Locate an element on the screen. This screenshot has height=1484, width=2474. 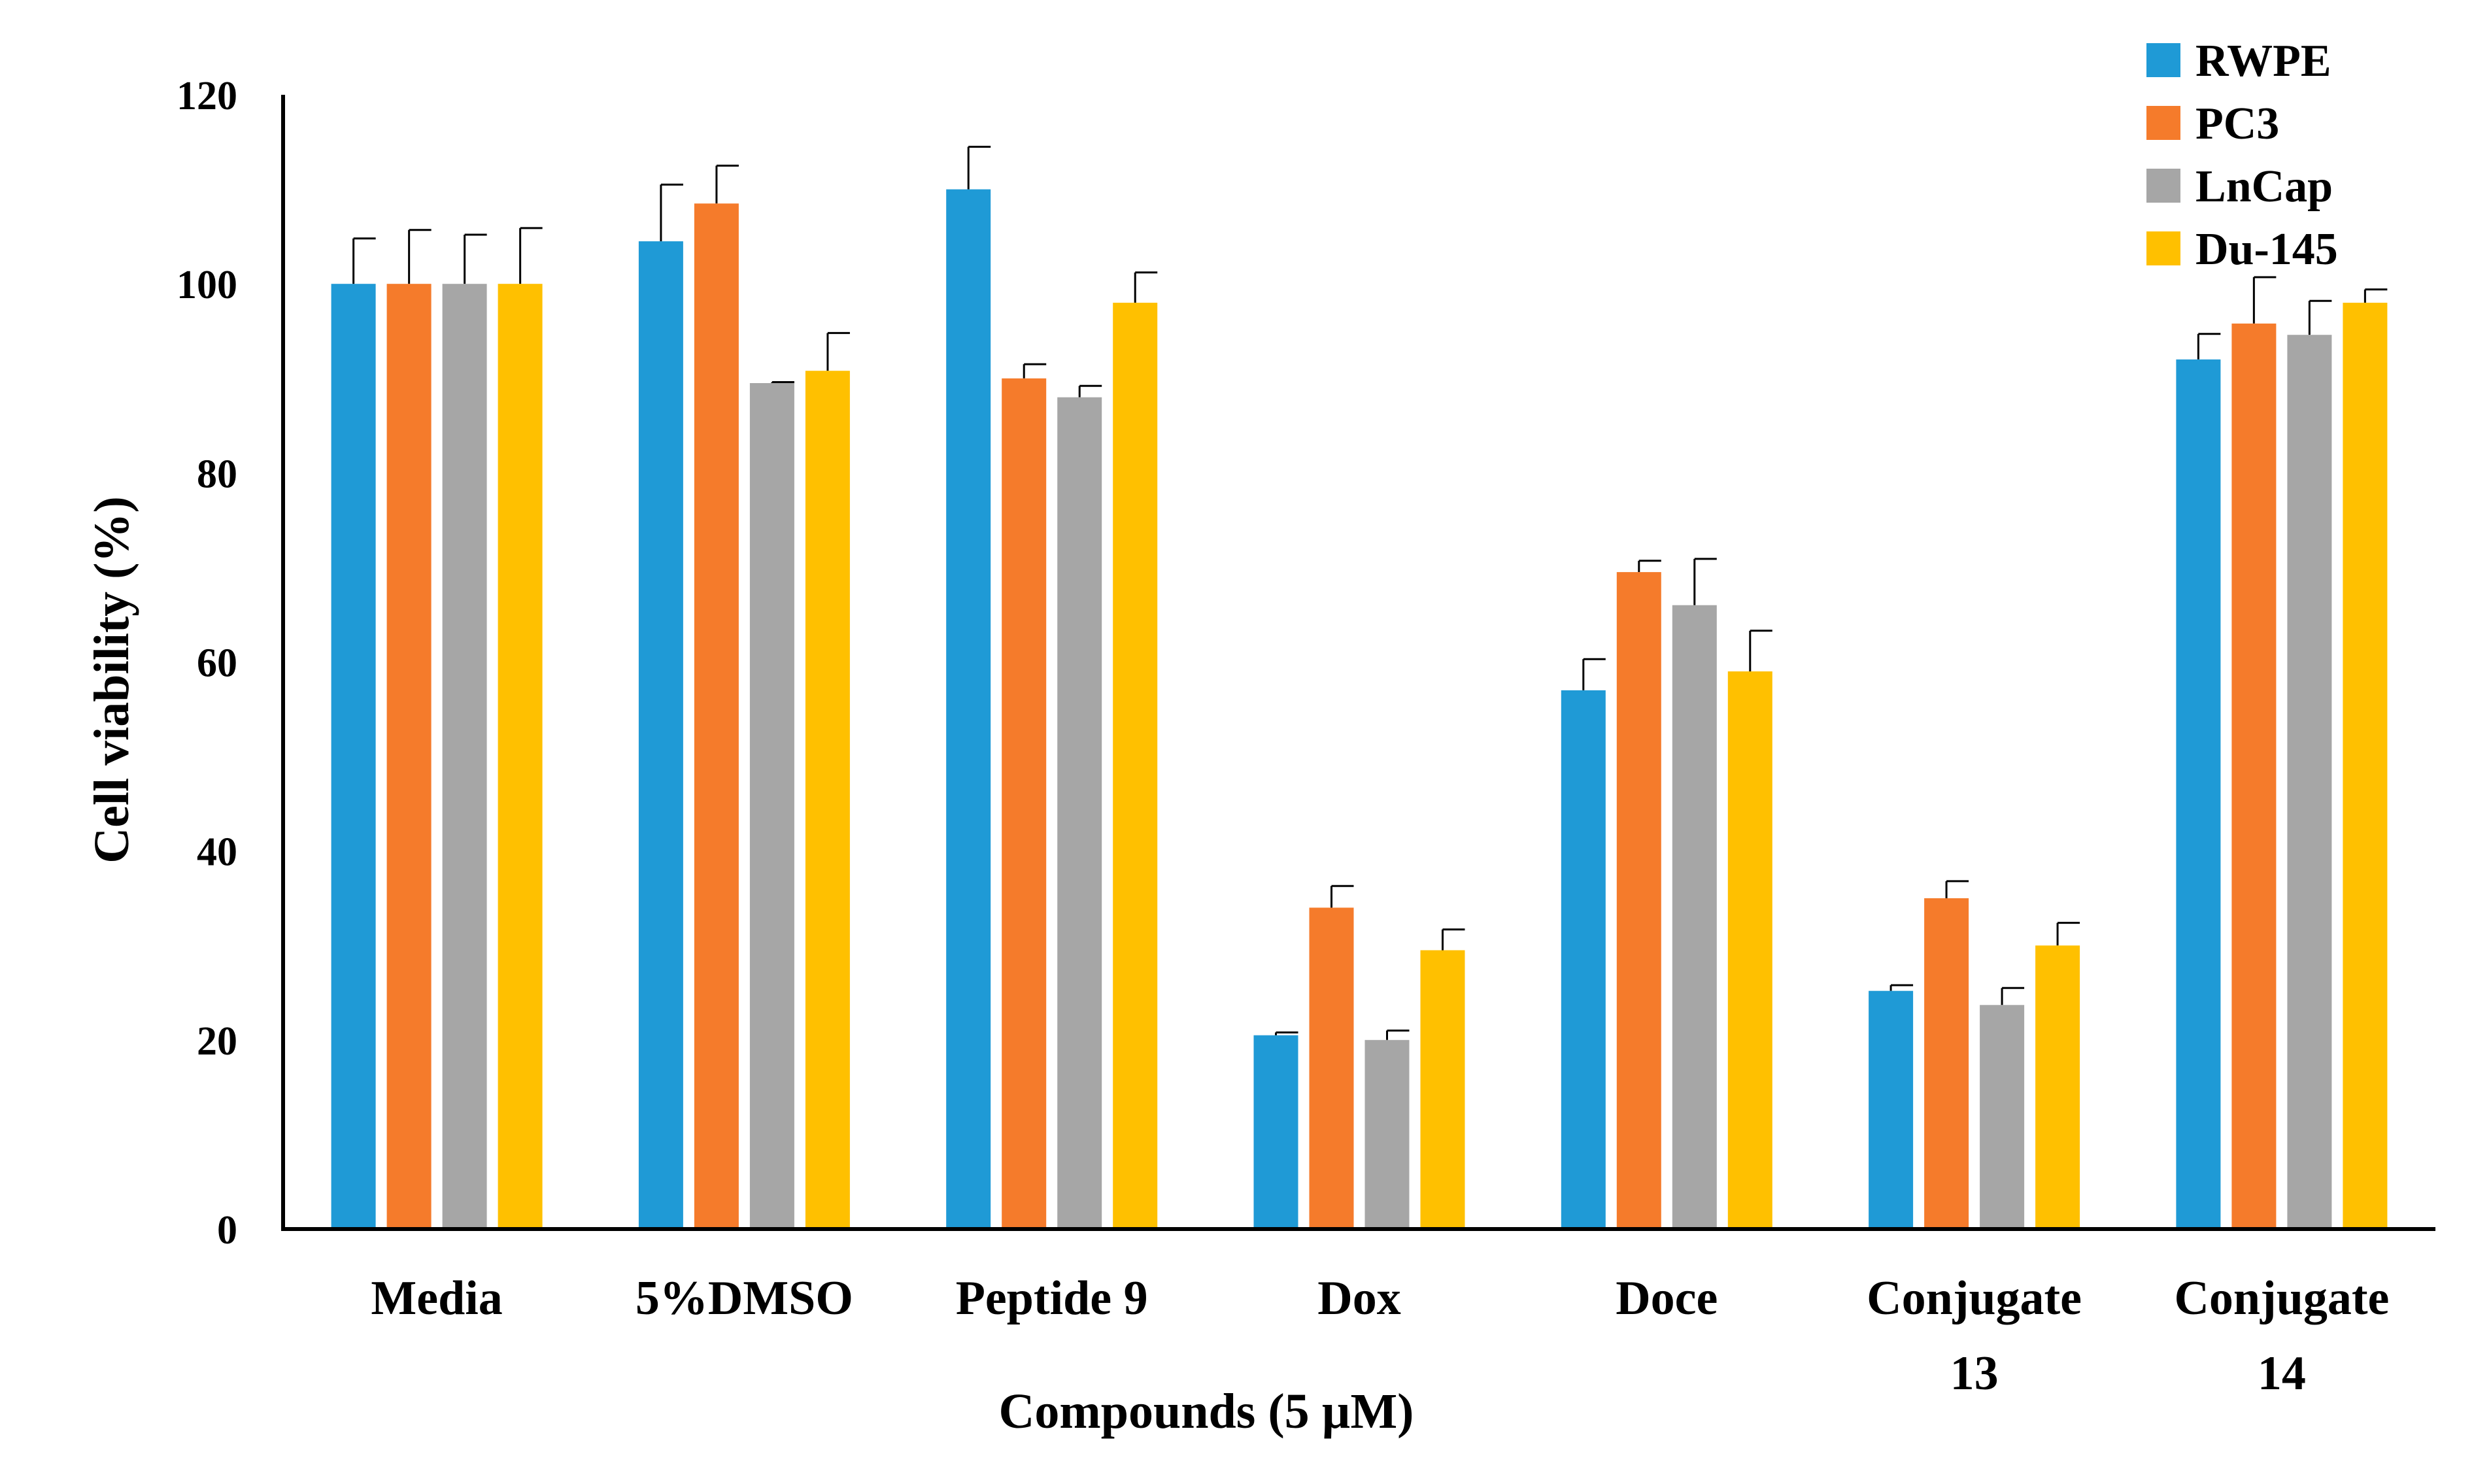
x-category-label: 14 is located at coordinates (2282, 1374).